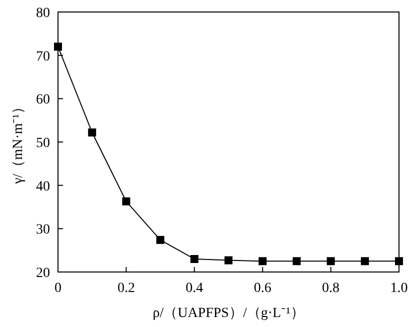 The width and height of the screenshot is (416, 327). What do you see at coordinates (43, 273) in the screenshot?
I see `y-tick-label: 20` at bounding box center [43, 273].